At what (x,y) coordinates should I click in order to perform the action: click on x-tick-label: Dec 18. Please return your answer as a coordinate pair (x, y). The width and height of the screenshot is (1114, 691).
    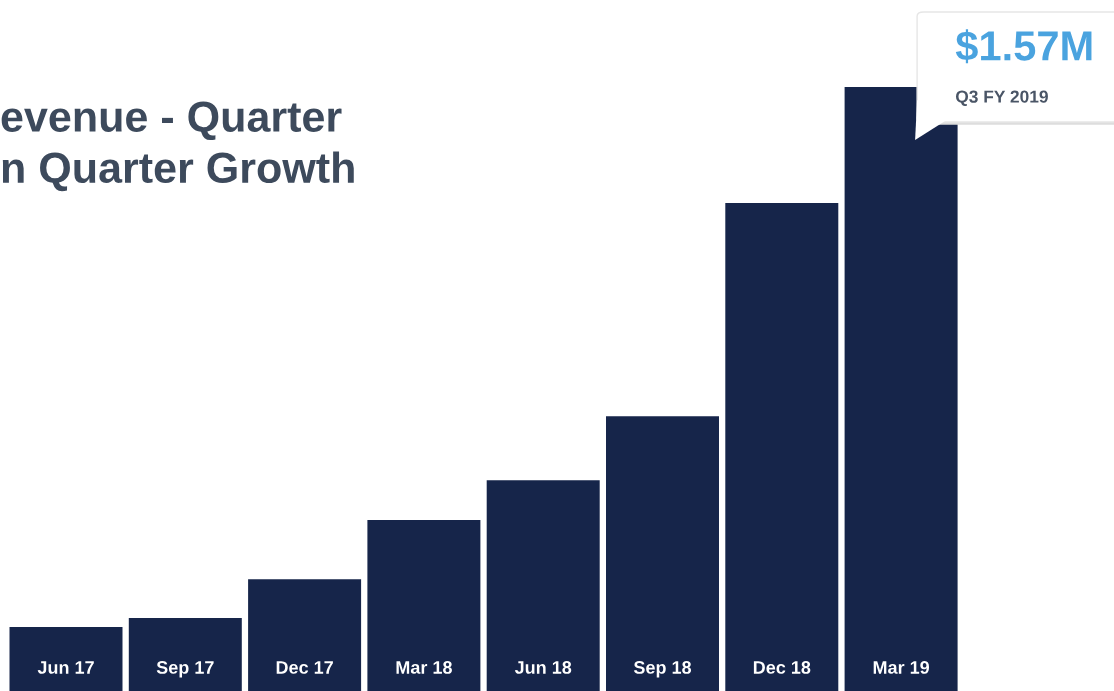
    Looking at the image, I should click on (782, 667).